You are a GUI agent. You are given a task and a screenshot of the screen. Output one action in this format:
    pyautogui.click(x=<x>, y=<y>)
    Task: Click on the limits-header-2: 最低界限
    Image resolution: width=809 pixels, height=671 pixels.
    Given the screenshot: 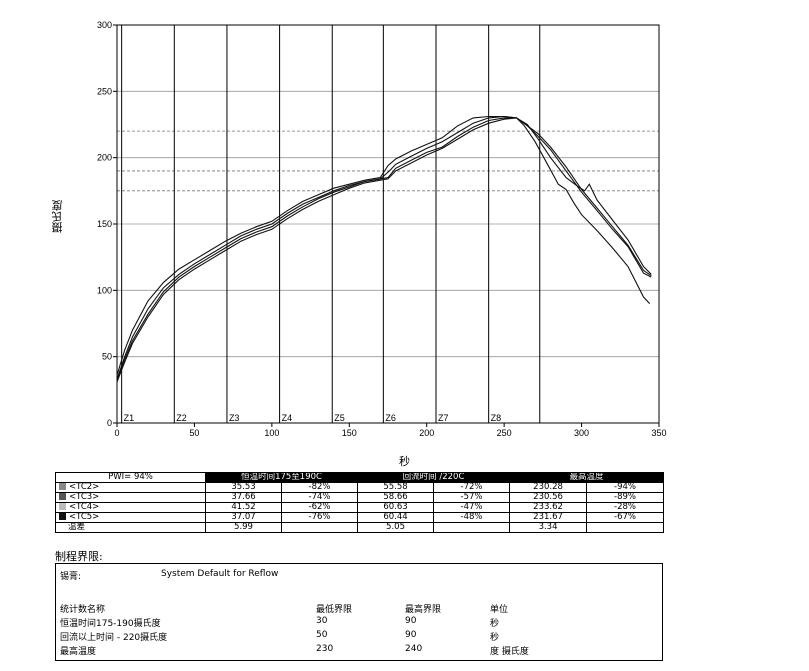 What is the action you would take?
    pyautogui.click(x=334, y=610)
    